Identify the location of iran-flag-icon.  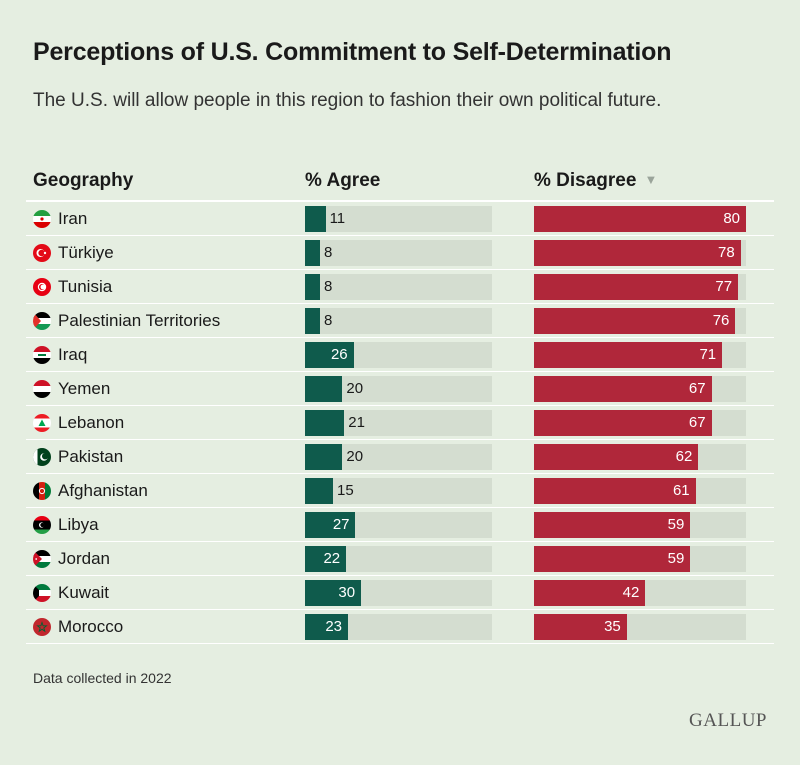
(42, 219).